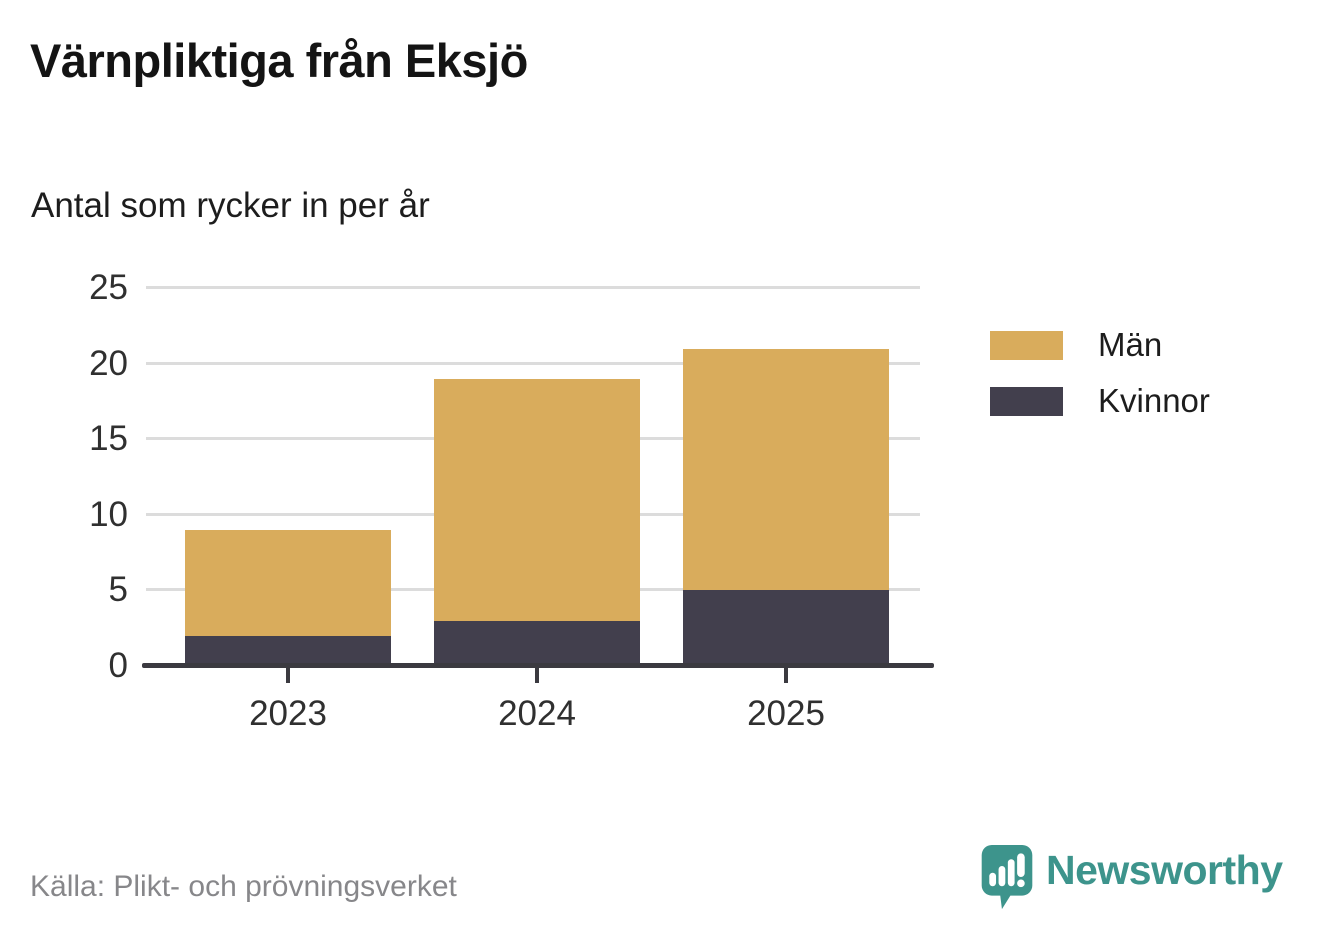 This screenshot has height=939, width=1322. Describe the element at coordinates (1026, 401) in the screenshot. I see `legend-swatch-kvinnor` at that location.